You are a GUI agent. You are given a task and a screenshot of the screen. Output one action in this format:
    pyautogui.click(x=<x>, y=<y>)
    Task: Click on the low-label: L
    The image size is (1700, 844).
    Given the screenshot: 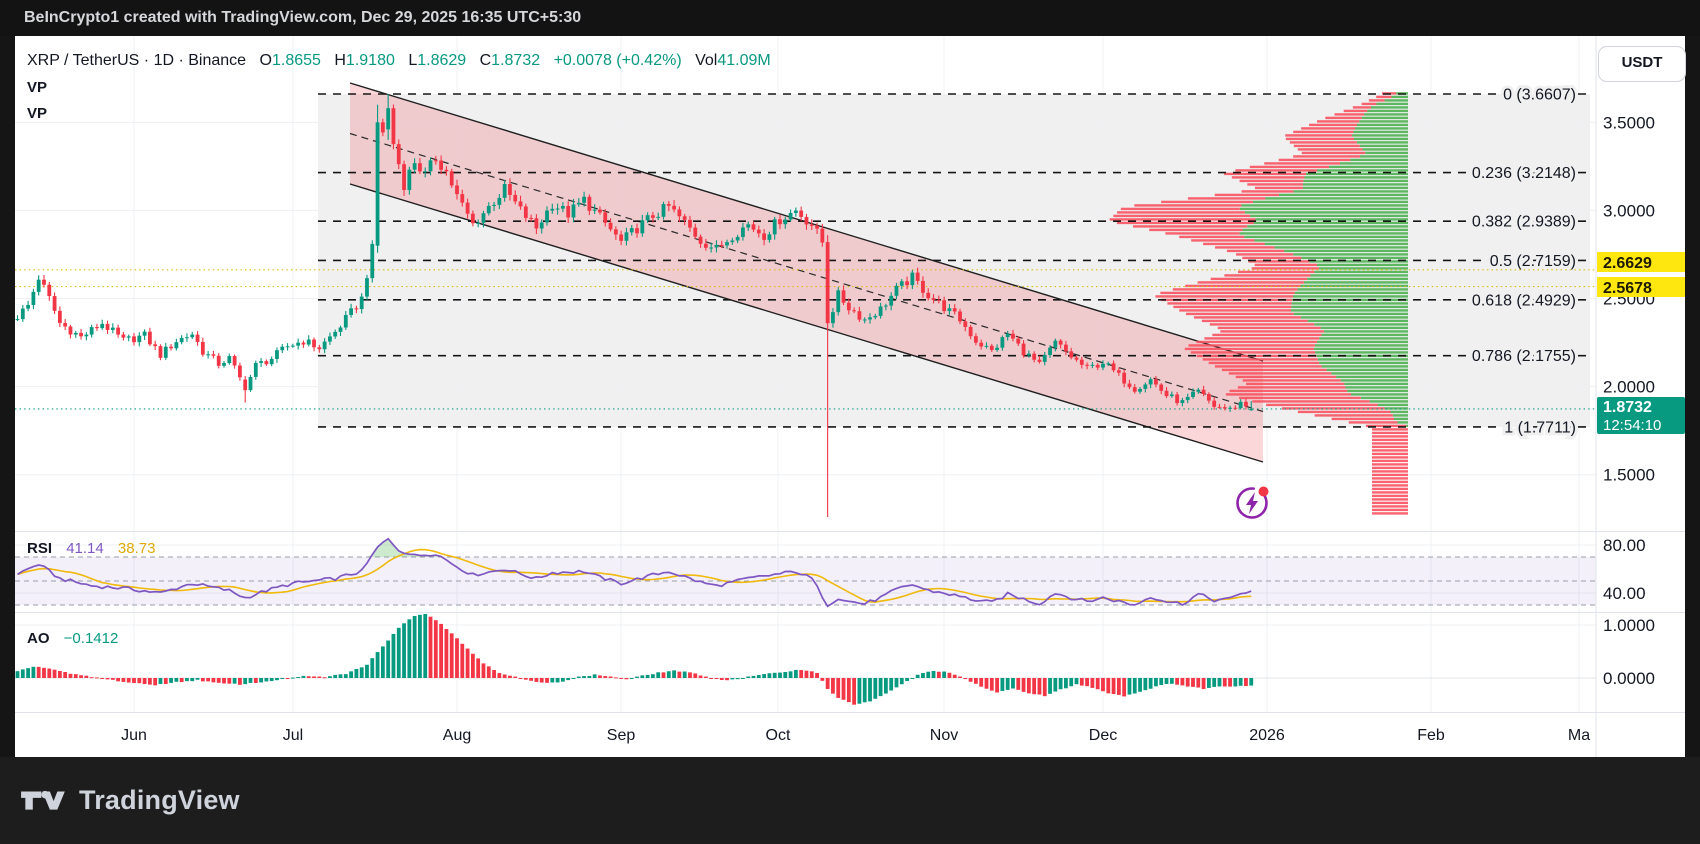 What is the action you would take?
    pyautogui.click(x=413, y=60)
    